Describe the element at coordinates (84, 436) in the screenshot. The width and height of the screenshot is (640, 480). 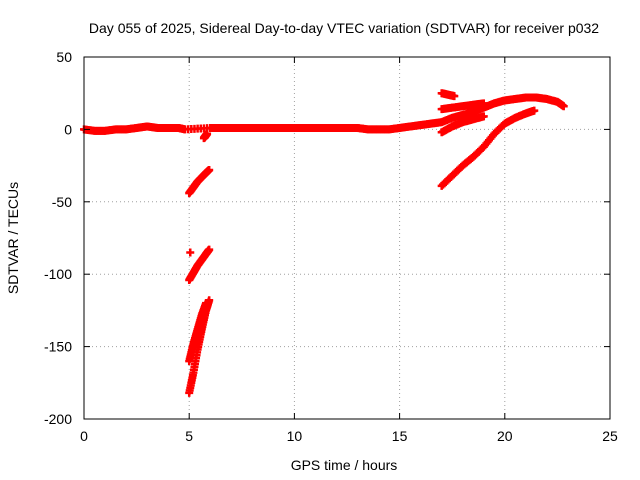
I see `x-tick-label: 0` at that location.